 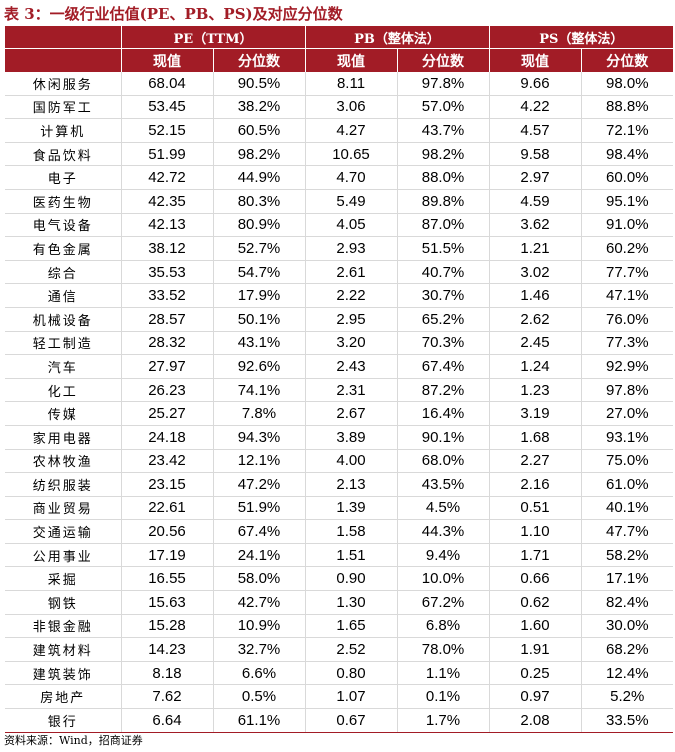 What do you see at coordinates (535, 295) in the screenshot?
I see `ps-value-cell: 1.46` at bounding box center [535, 295].